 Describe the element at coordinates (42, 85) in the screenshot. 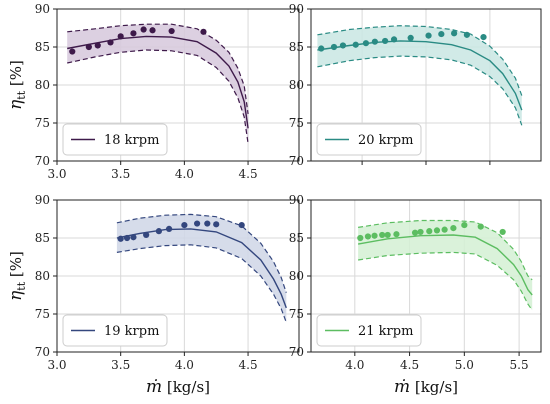

I see `panel-1-ytick-label: 80` at that location.